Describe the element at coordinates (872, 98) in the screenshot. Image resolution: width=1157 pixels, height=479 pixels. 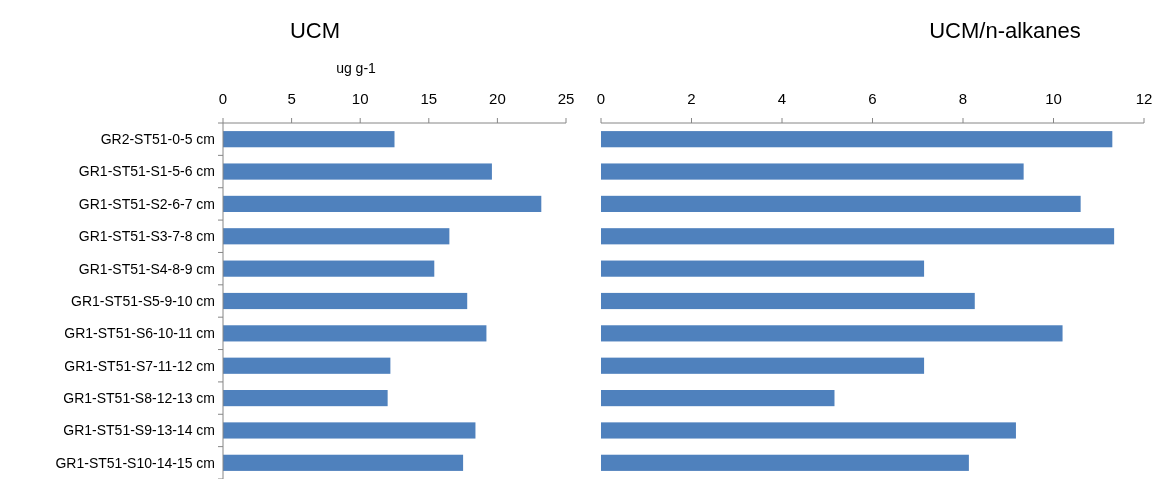
I see `x-tick-label: 6` at that location.